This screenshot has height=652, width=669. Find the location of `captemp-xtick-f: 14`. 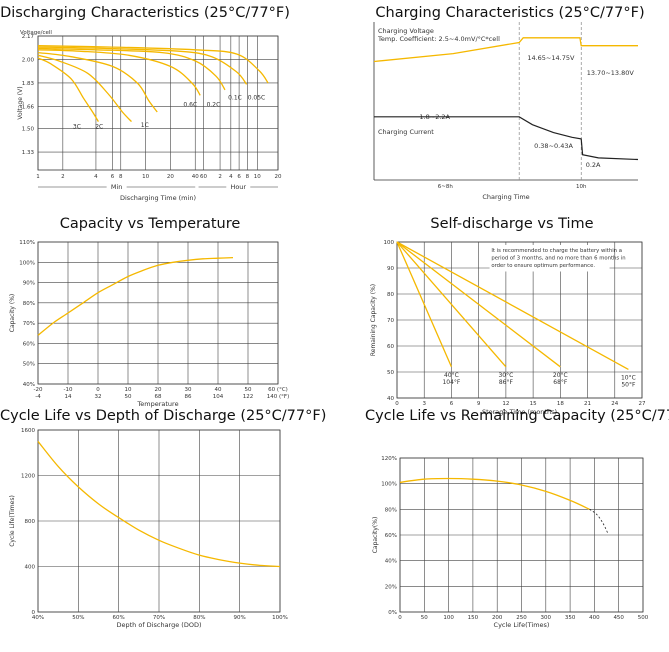

captemp-xtick-f: 14 is located at coordinates (68, 397).